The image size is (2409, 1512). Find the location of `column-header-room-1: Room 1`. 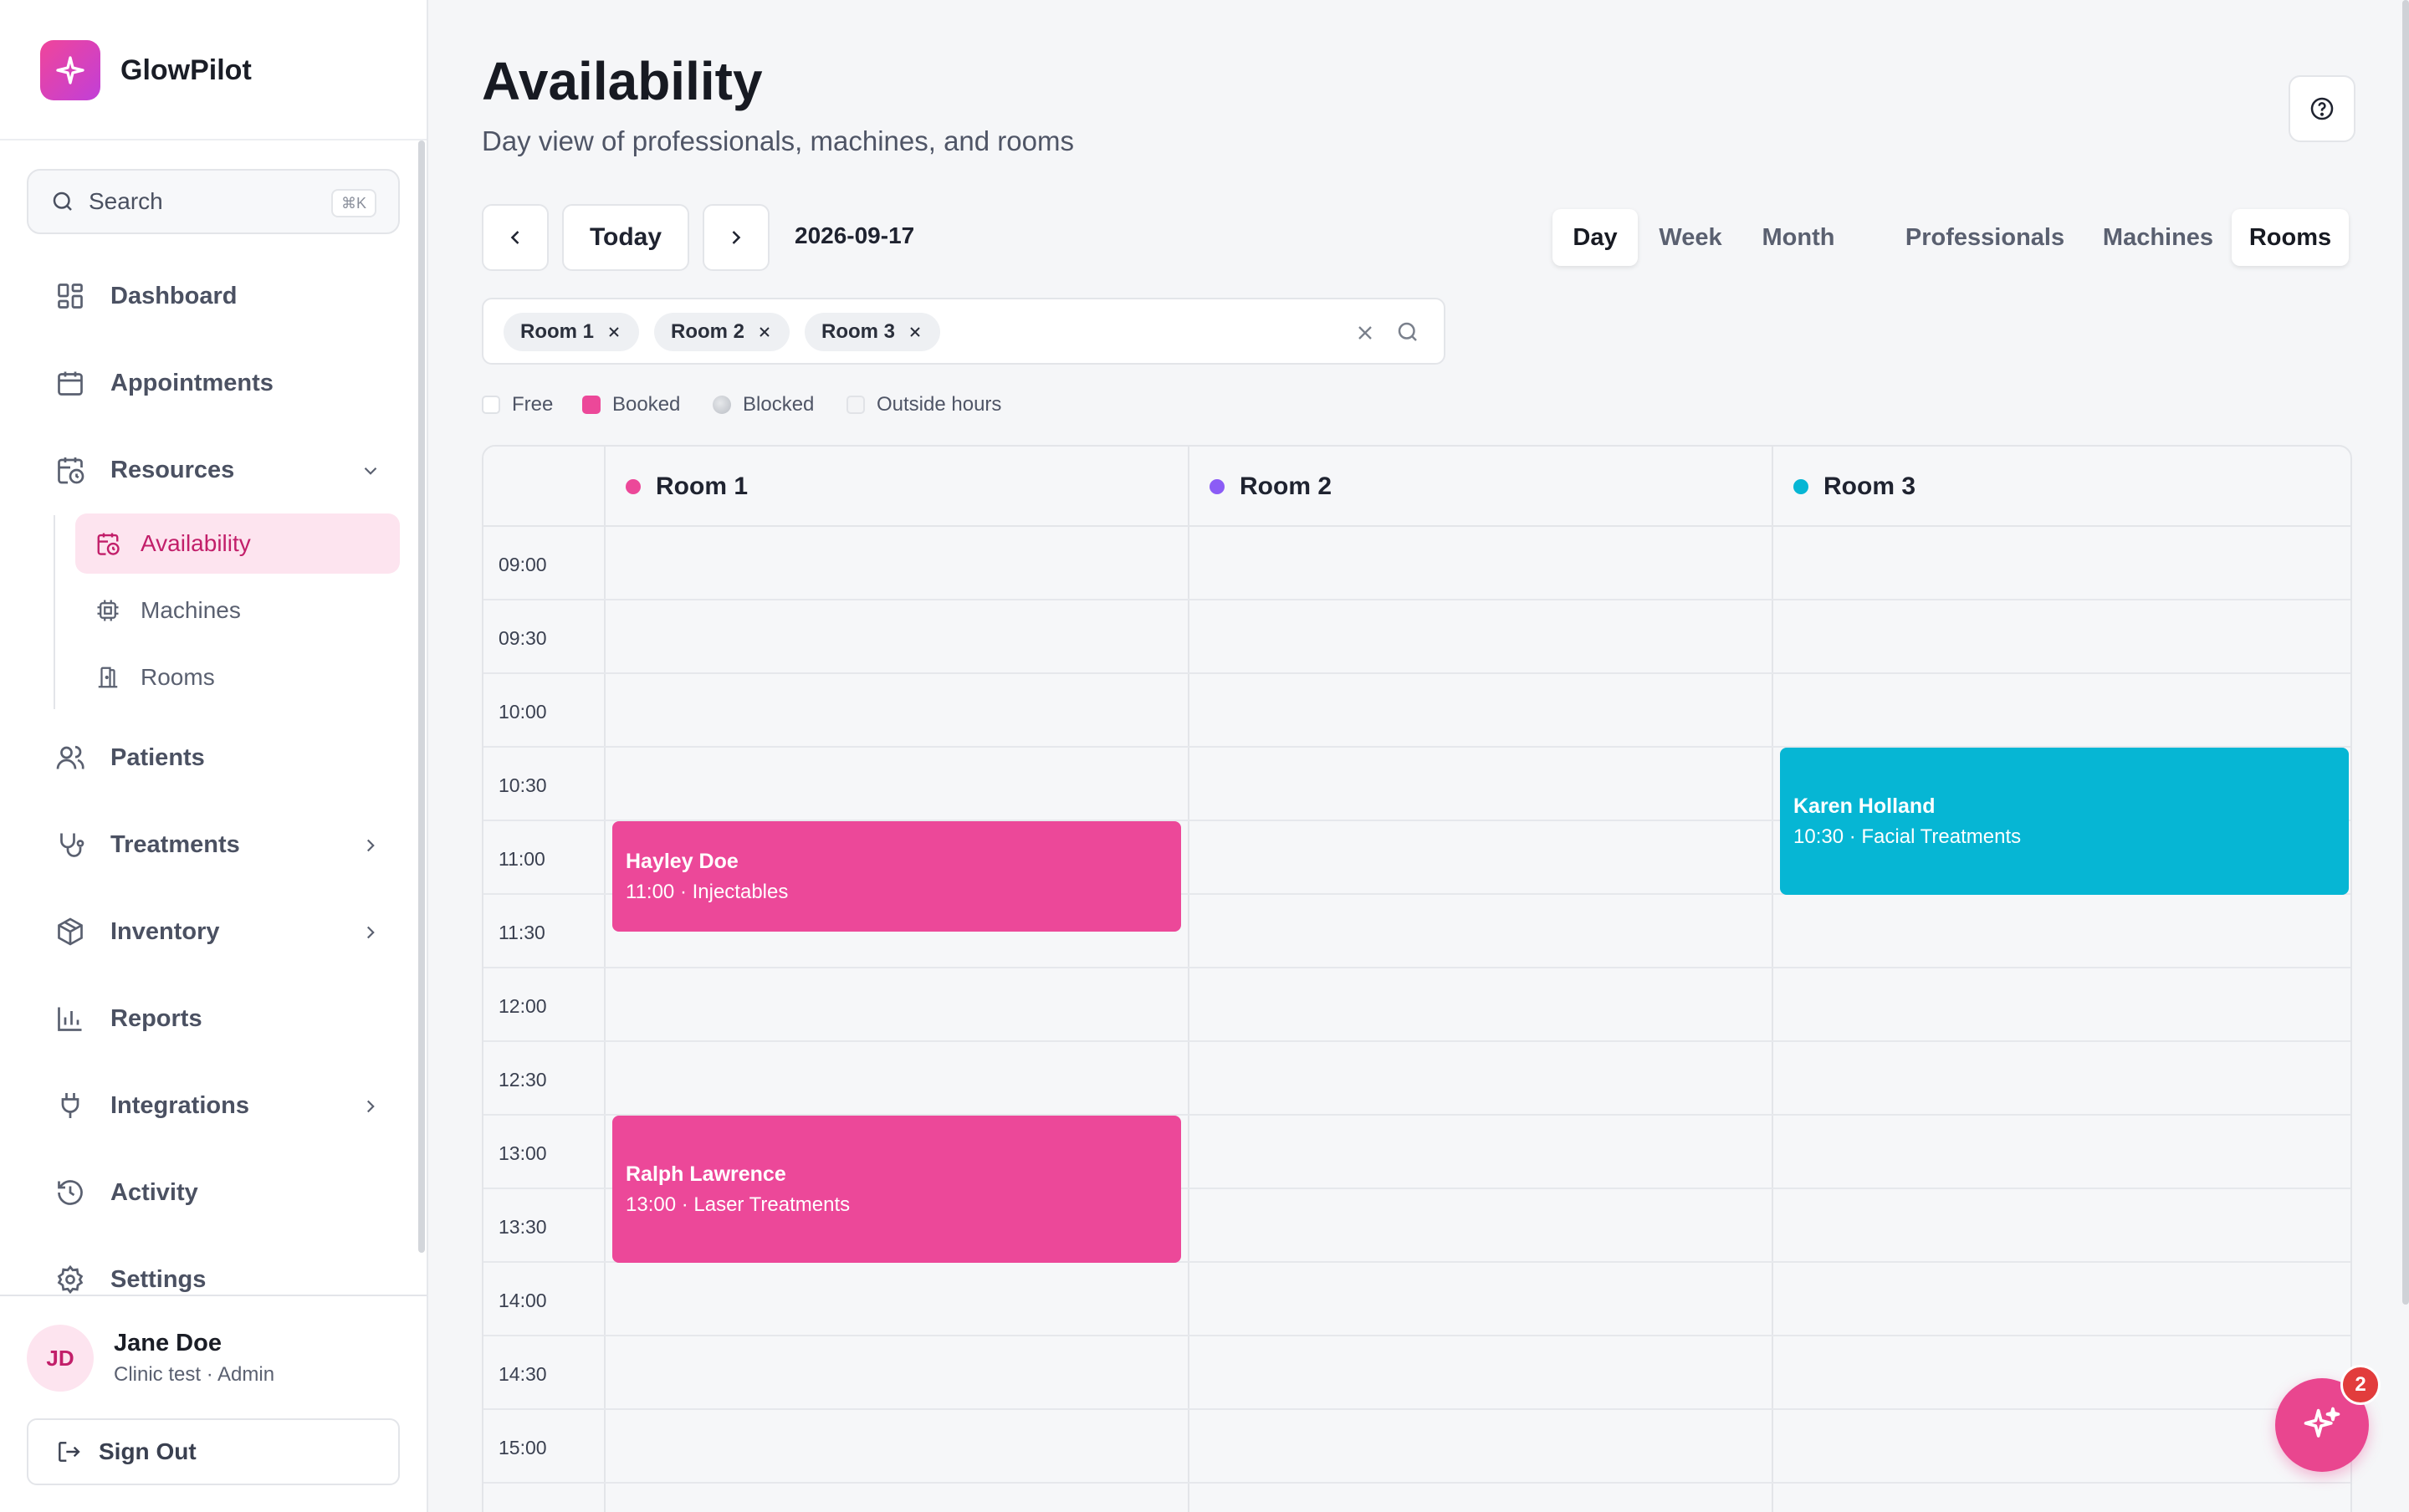

column-header-room-1: Room 1 is located at coordinates (897, 487).